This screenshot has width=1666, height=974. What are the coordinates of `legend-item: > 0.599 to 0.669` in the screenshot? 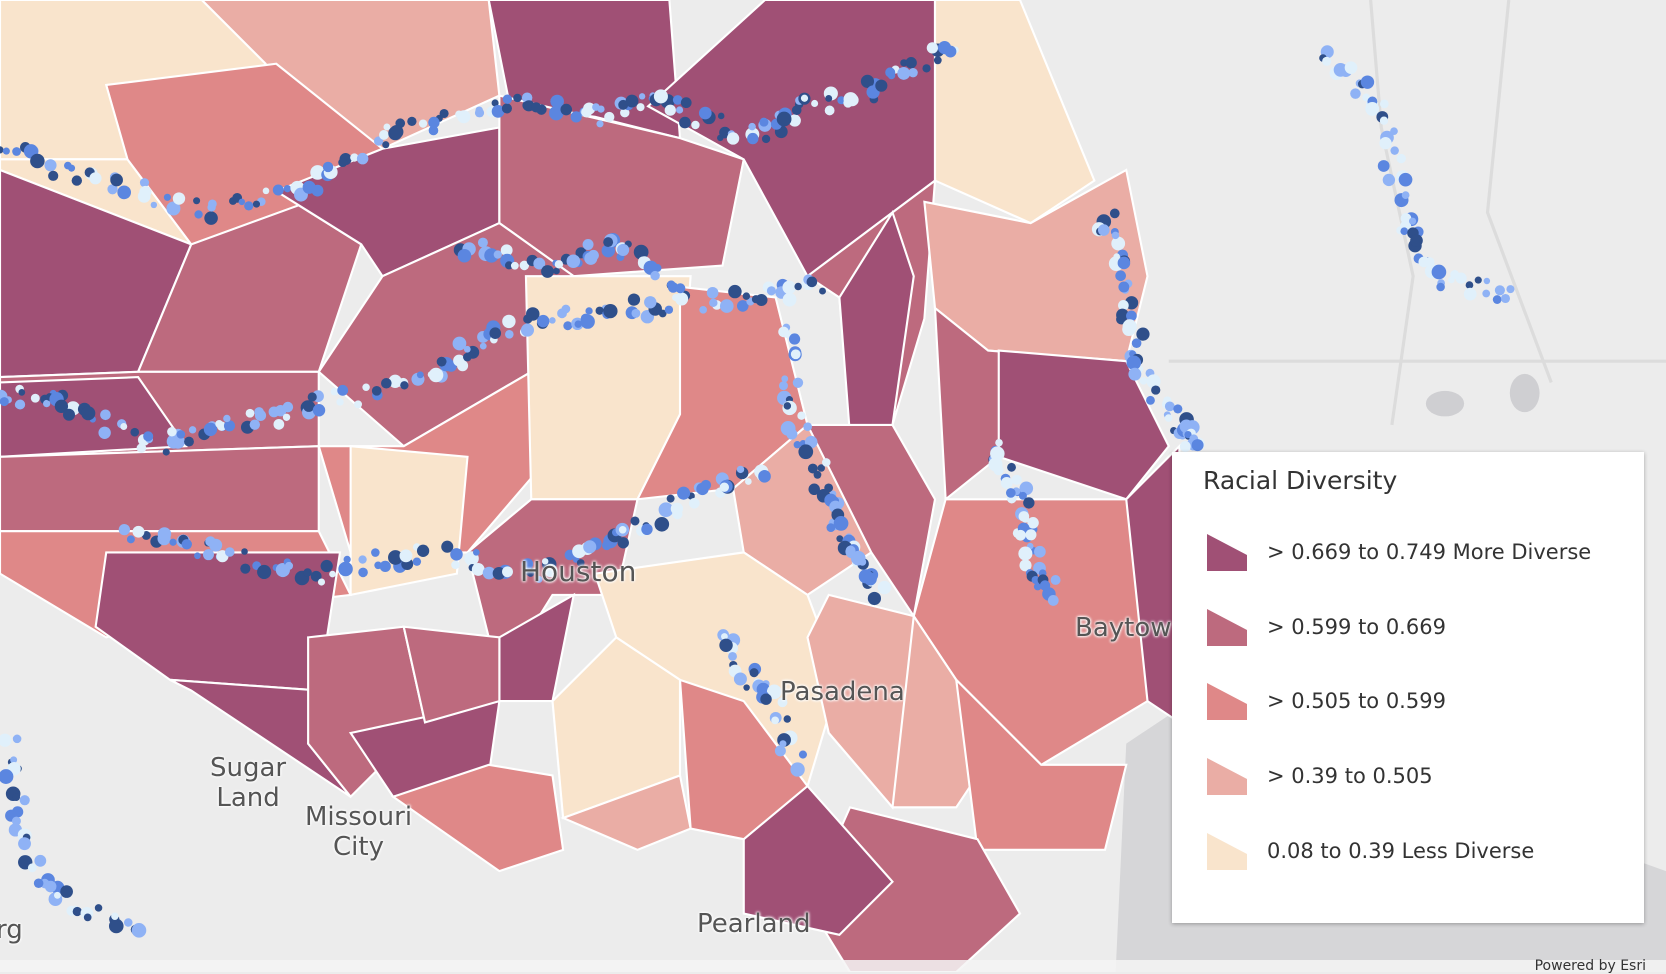 It's located at (1326, 627).